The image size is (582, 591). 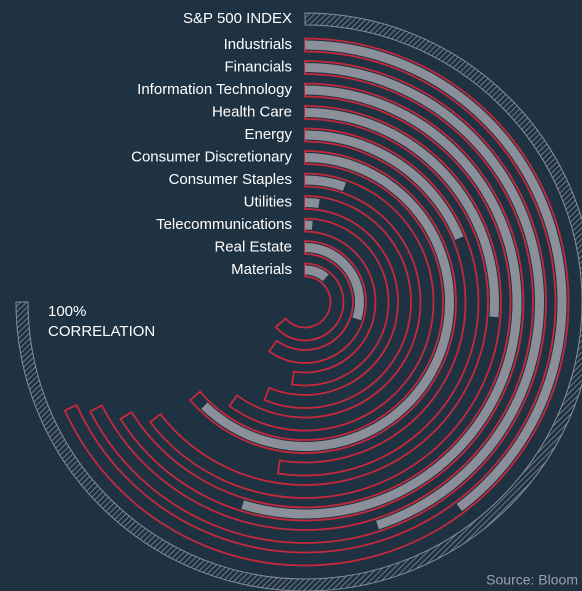 I want to click on category-label: Utilities, so click(x=268, y=201).